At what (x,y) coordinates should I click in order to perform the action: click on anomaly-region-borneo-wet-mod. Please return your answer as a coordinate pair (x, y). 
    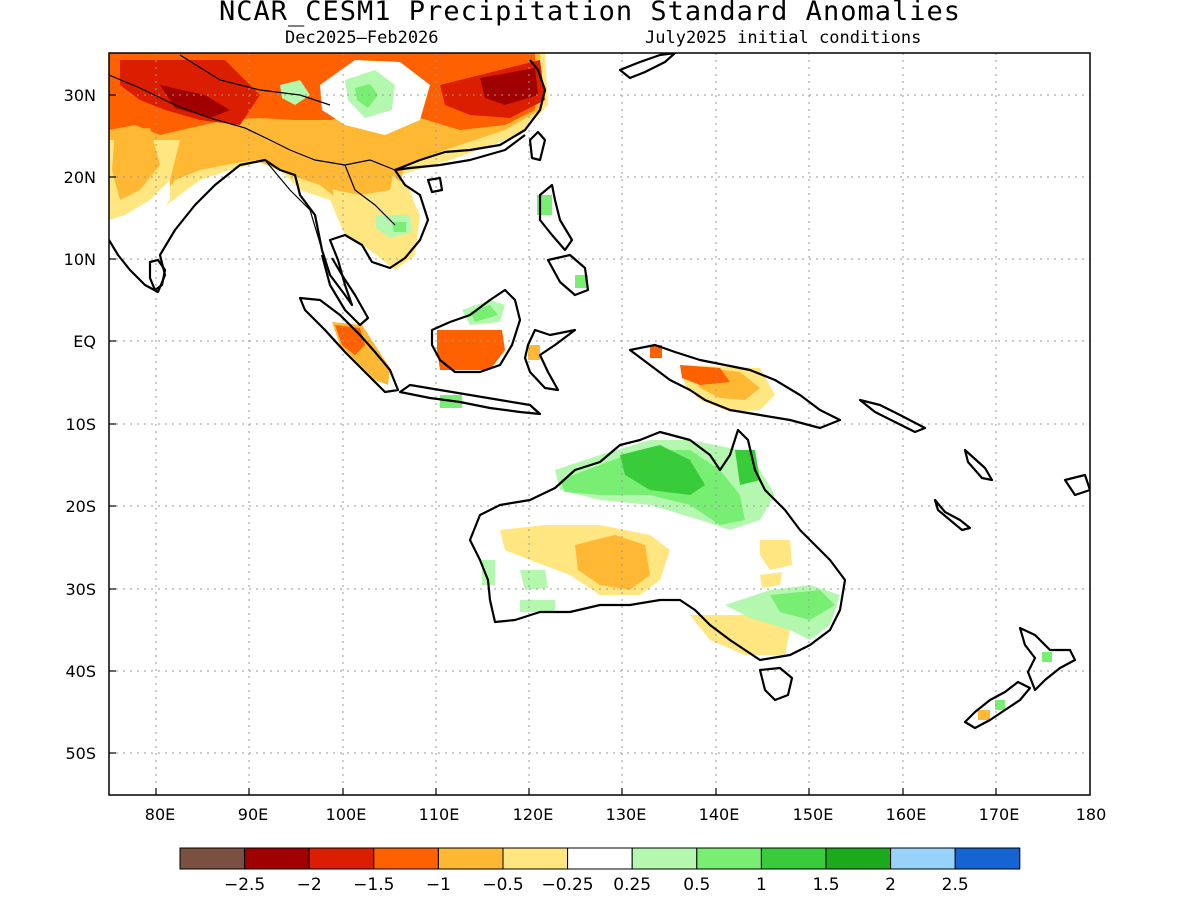
    Looking at the image, I should click on (484, 313).